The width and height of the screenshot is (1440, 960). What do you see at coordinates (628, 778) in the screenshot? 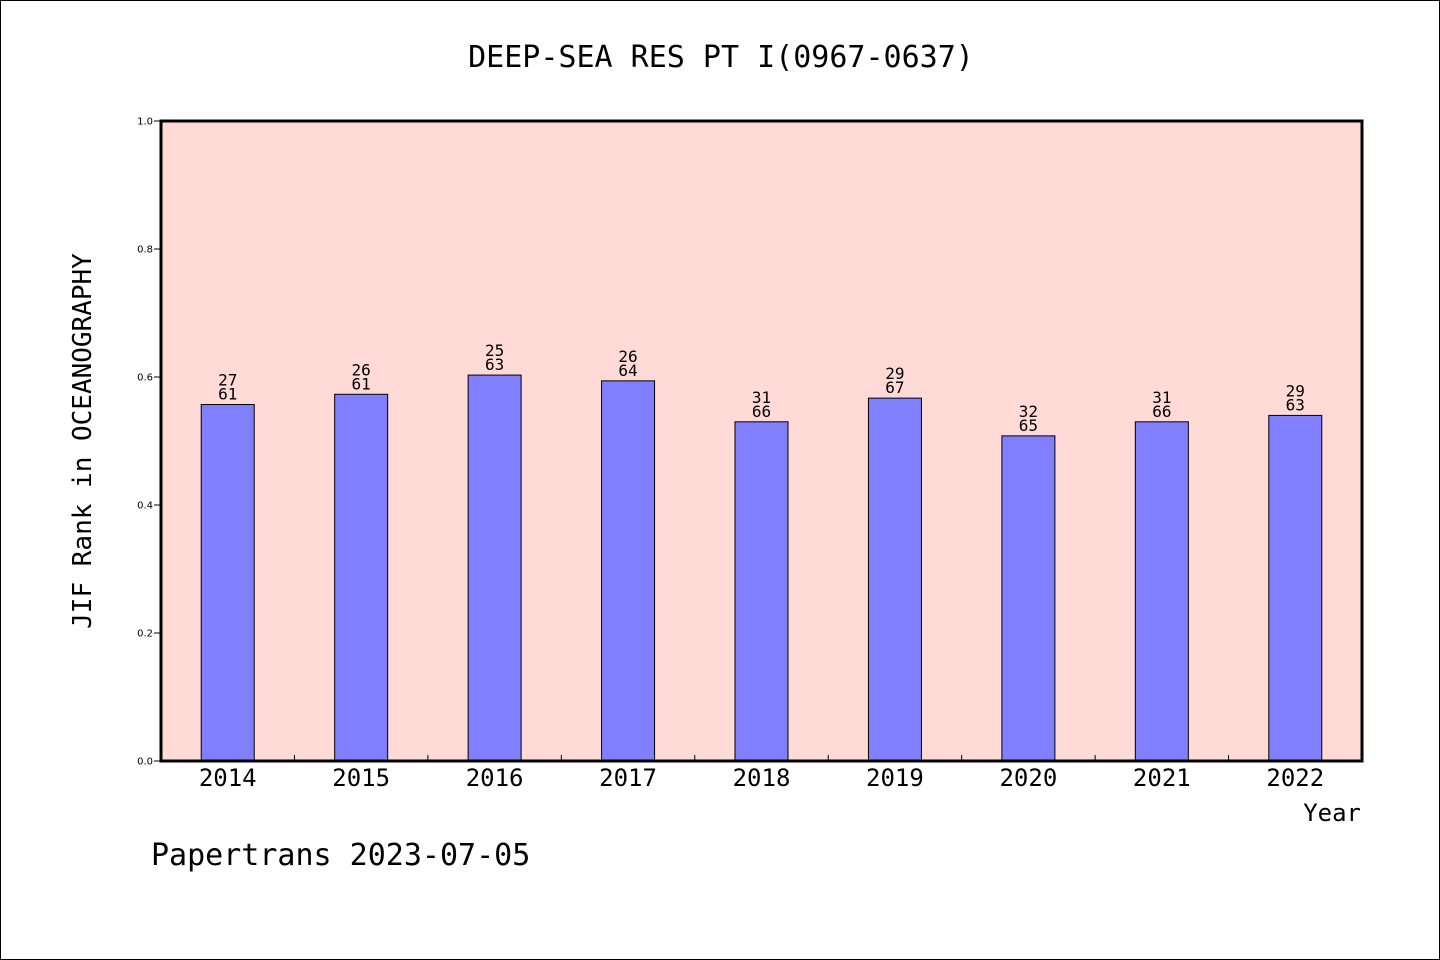
I see `x-tick-label-2017: 2017` at bounding box center [628, 778].